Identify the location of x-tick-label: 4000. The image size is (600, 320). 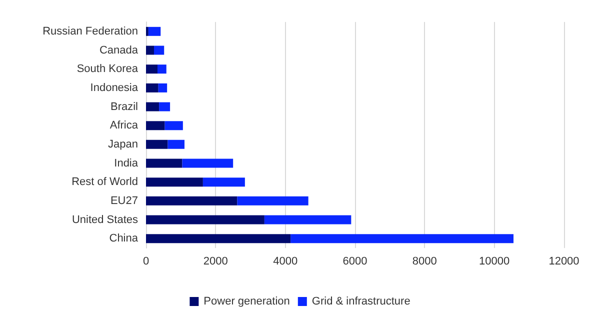
(285, 262).